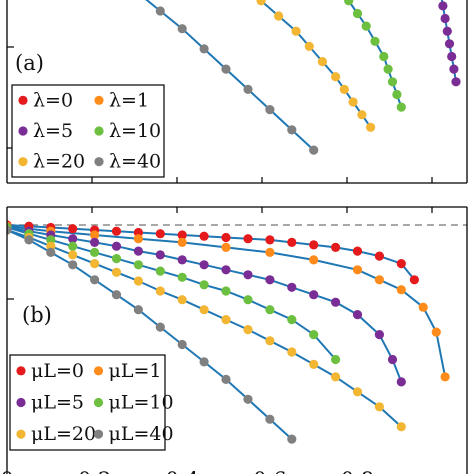 This screenshot has width=474, height=474. What do you see at coordinates (182, 471) in the screenshot?
I see `x-tick-label: 0.4` at bounding box center [182, 471].